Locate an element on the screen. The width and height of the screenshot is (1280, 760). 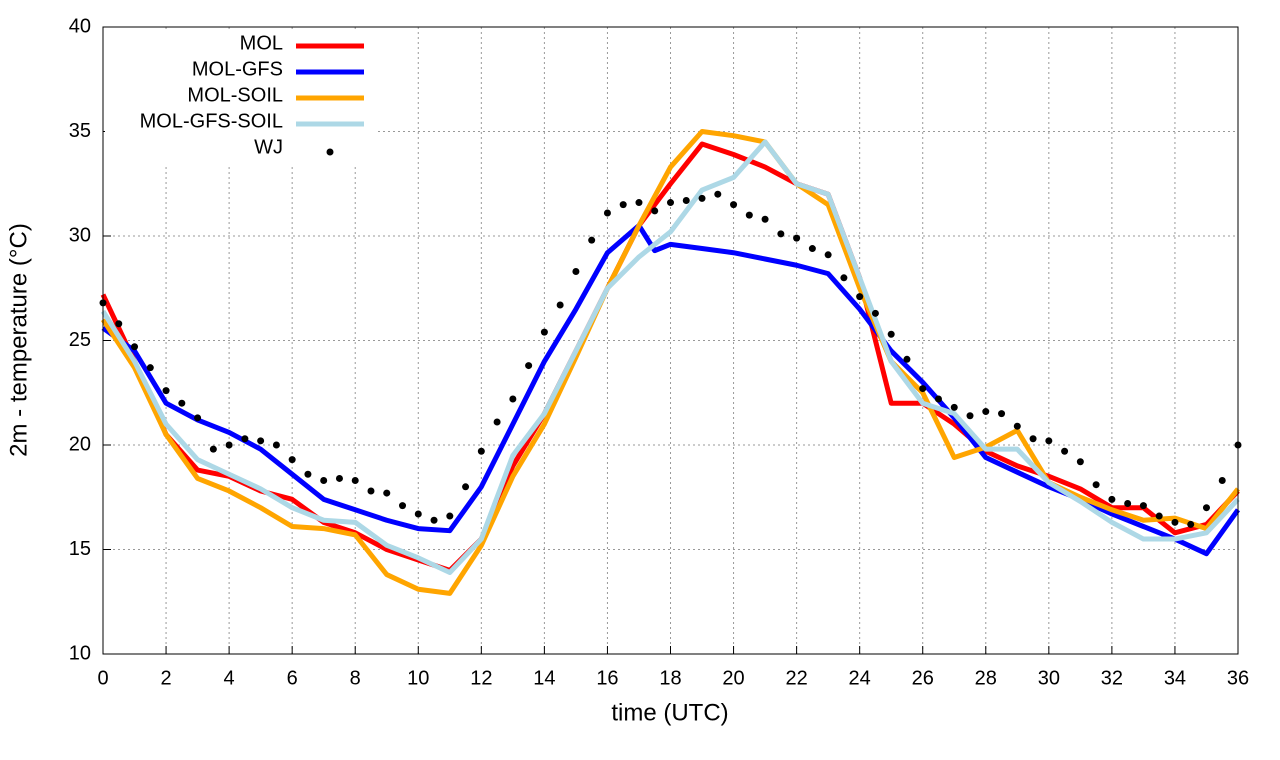
y-tick-label: 30 is located at coordinates (80, 235).